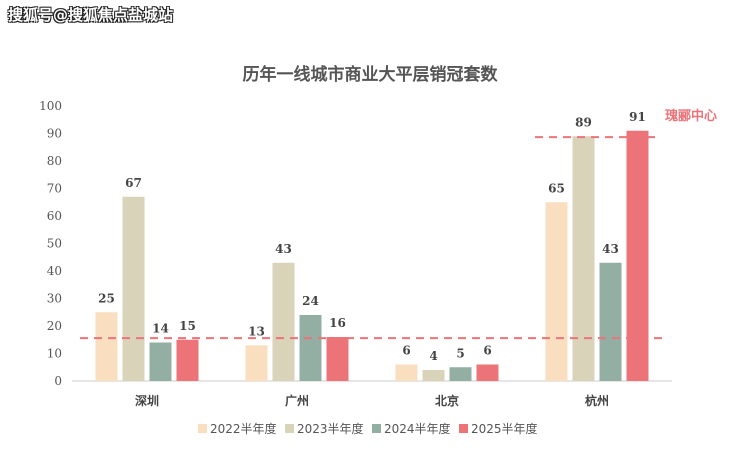 This screenshot has width=740, height=473. Describe the element at coordinates (330, 428) in the screenshot. I see `legend-label: 2023半年度` at that location.